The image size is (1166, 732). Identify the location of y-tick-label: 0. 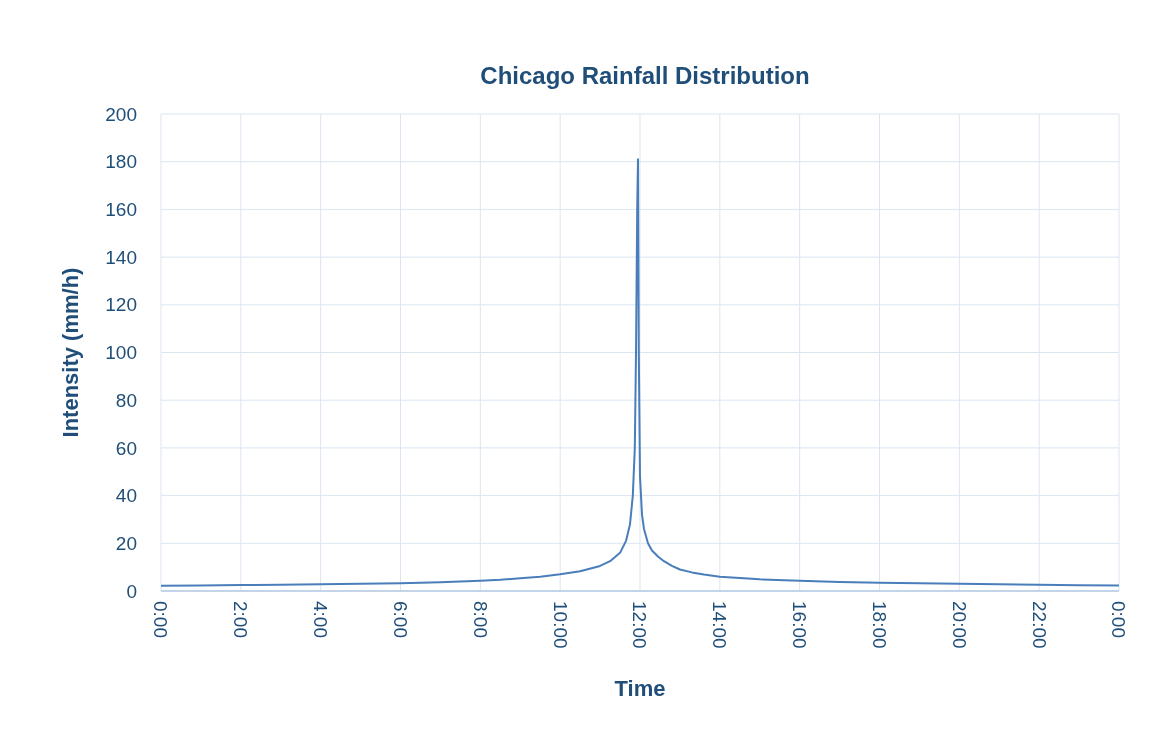
(131, 591).